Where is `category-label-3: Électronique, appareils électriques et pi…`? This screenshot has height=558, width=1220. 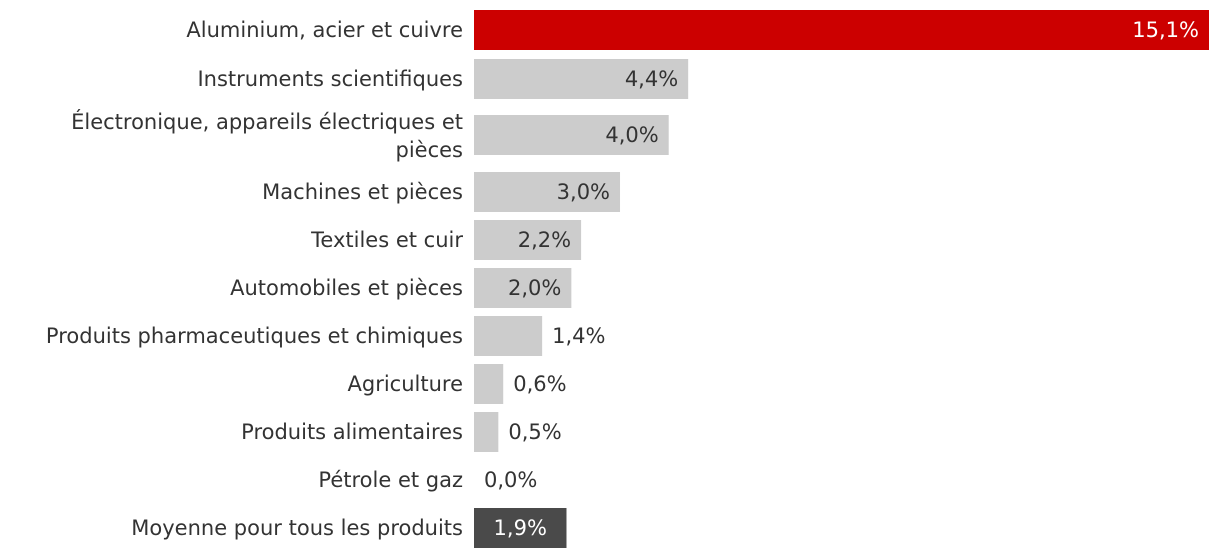
category-label-3: Électronique, appareils électriques et pi… is located at coordinates (267, 135).